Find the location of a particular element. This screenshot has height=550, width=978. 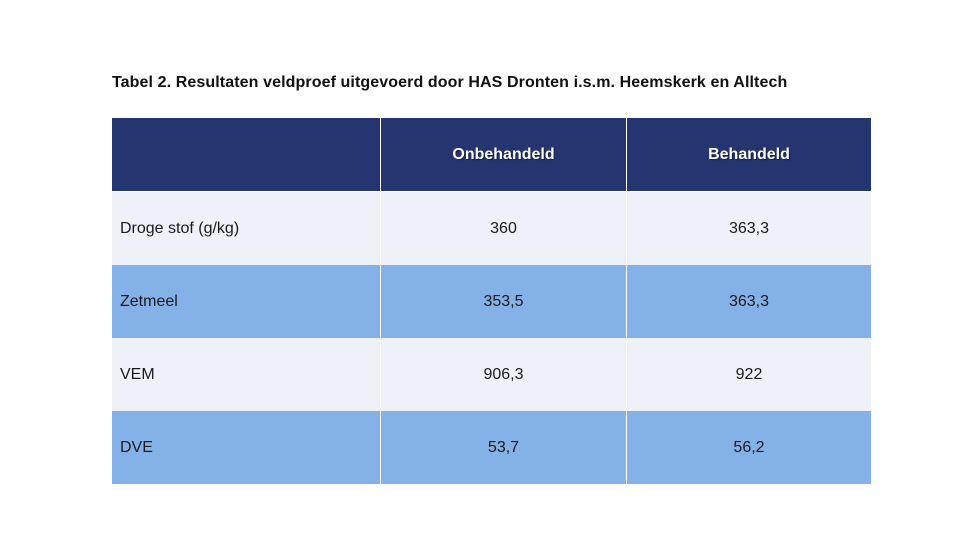

table-row: Zetmeel 353,5 363,3 is located at coordinates (491, 301).